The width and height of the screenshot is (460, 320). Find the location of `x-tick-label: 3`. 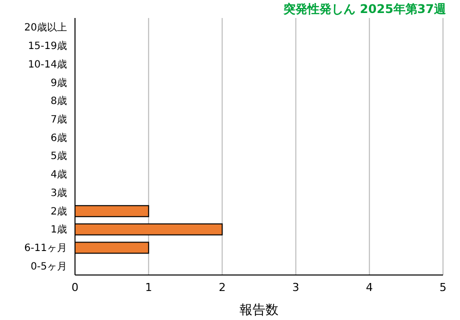

x-tick-label: 3 is located at coordinates (296, 287).